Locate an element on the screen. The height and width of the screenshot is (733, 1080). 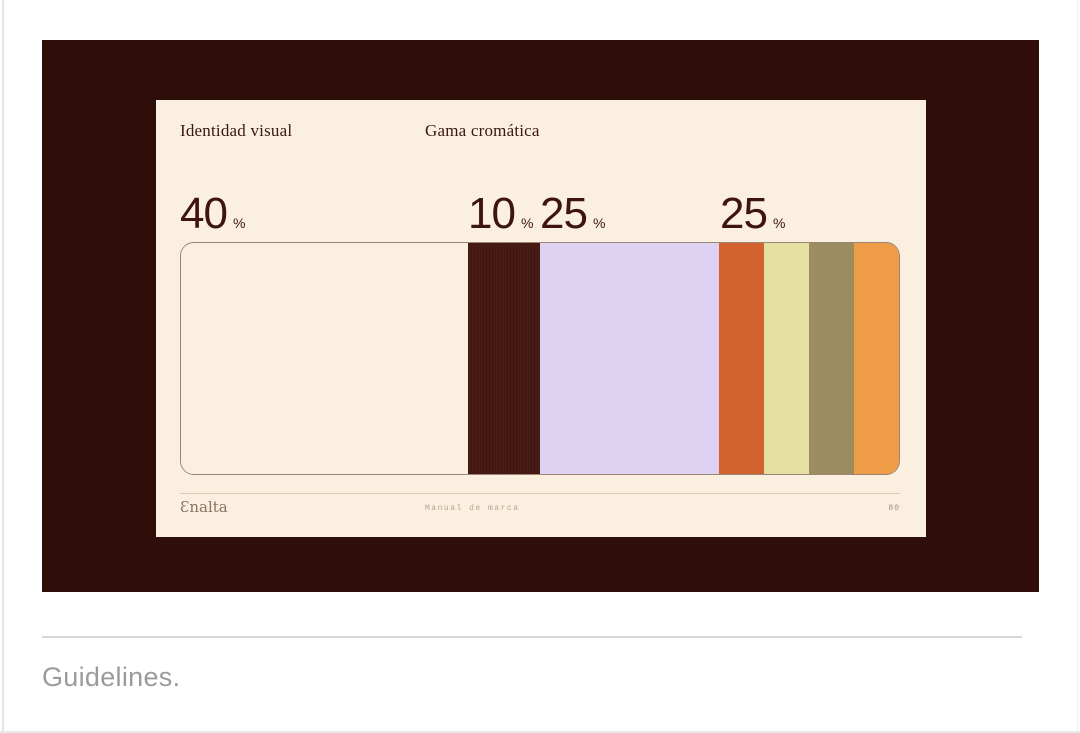
palette-share-value: 40 is located at coordinates (204, 213).